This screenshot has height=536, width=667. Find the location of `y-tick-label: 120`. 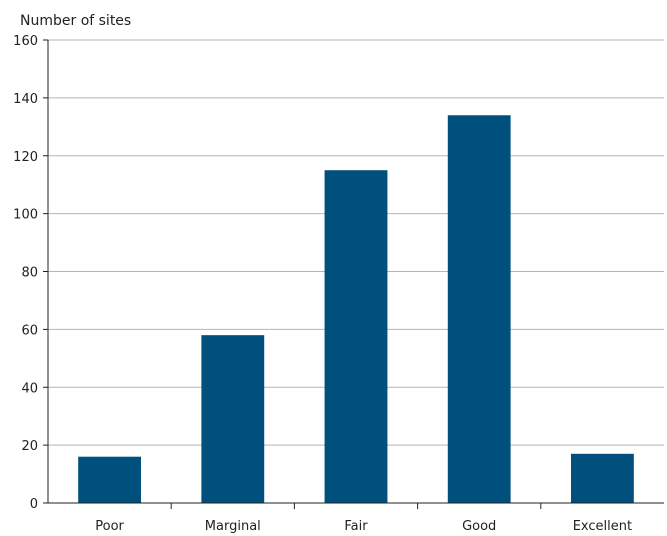

y-tick-label: 120 is located at coordinates (25, 157).